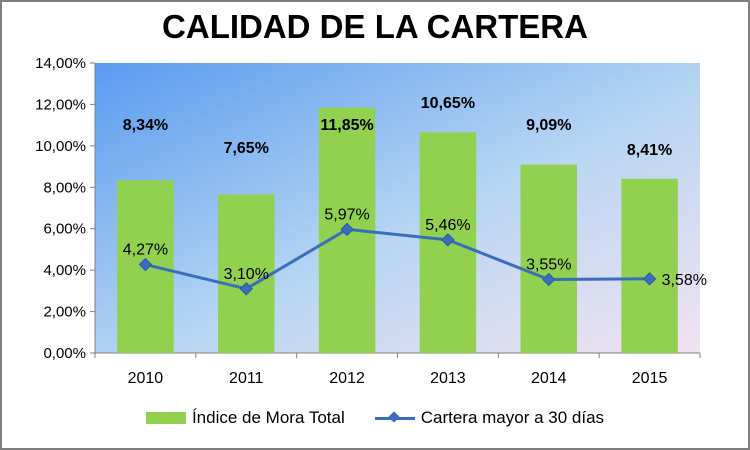 This screenshot has width=750, height=450. Describe the element at coordinates (64, 229) in the screenshot. I see `y-tick-label: 6,00%` at that location.